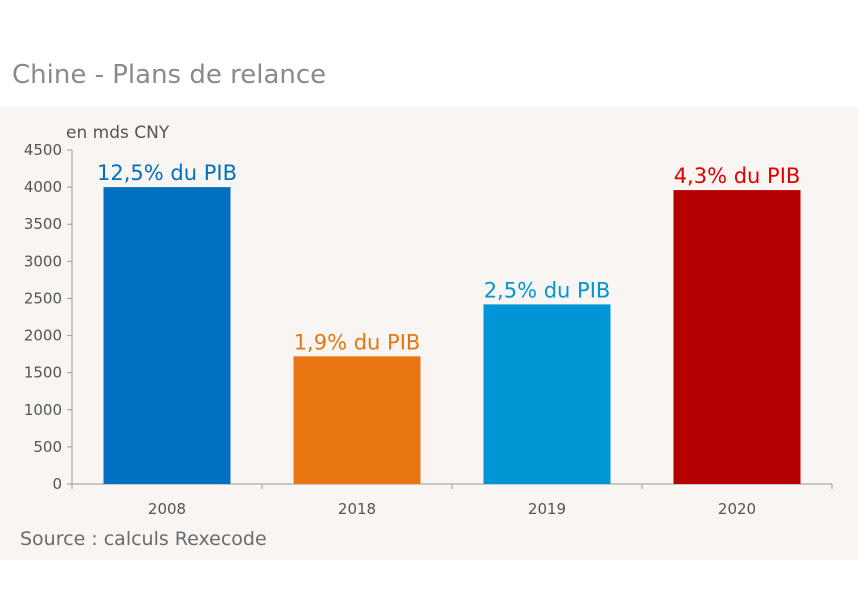  I want to click on source-note: Source : calculs Rexecode, so click(143, 539).